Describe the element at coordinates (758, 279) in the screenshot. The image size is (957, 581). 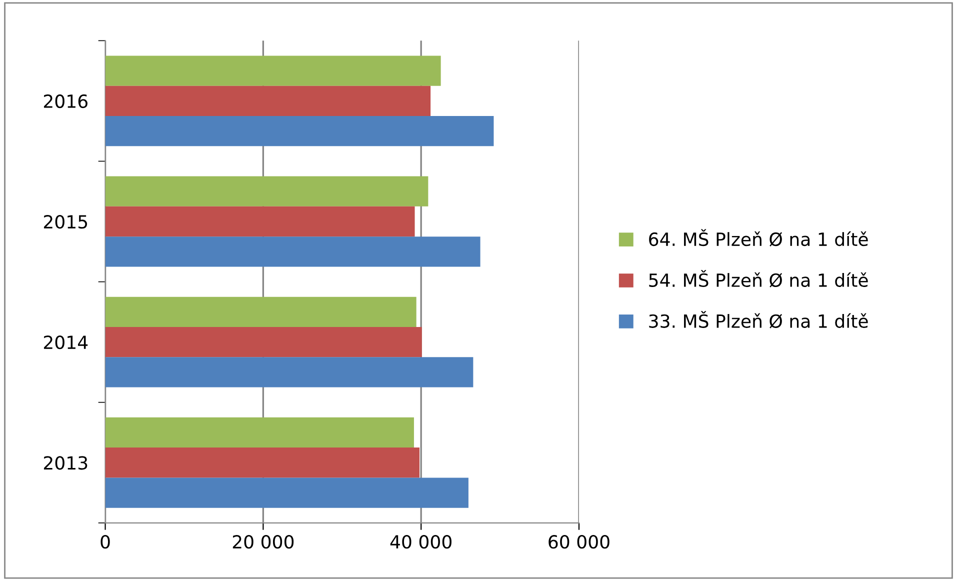
I see `legend-label: 54. MŠ Plzeň Ø na 1 dítě` at that location.